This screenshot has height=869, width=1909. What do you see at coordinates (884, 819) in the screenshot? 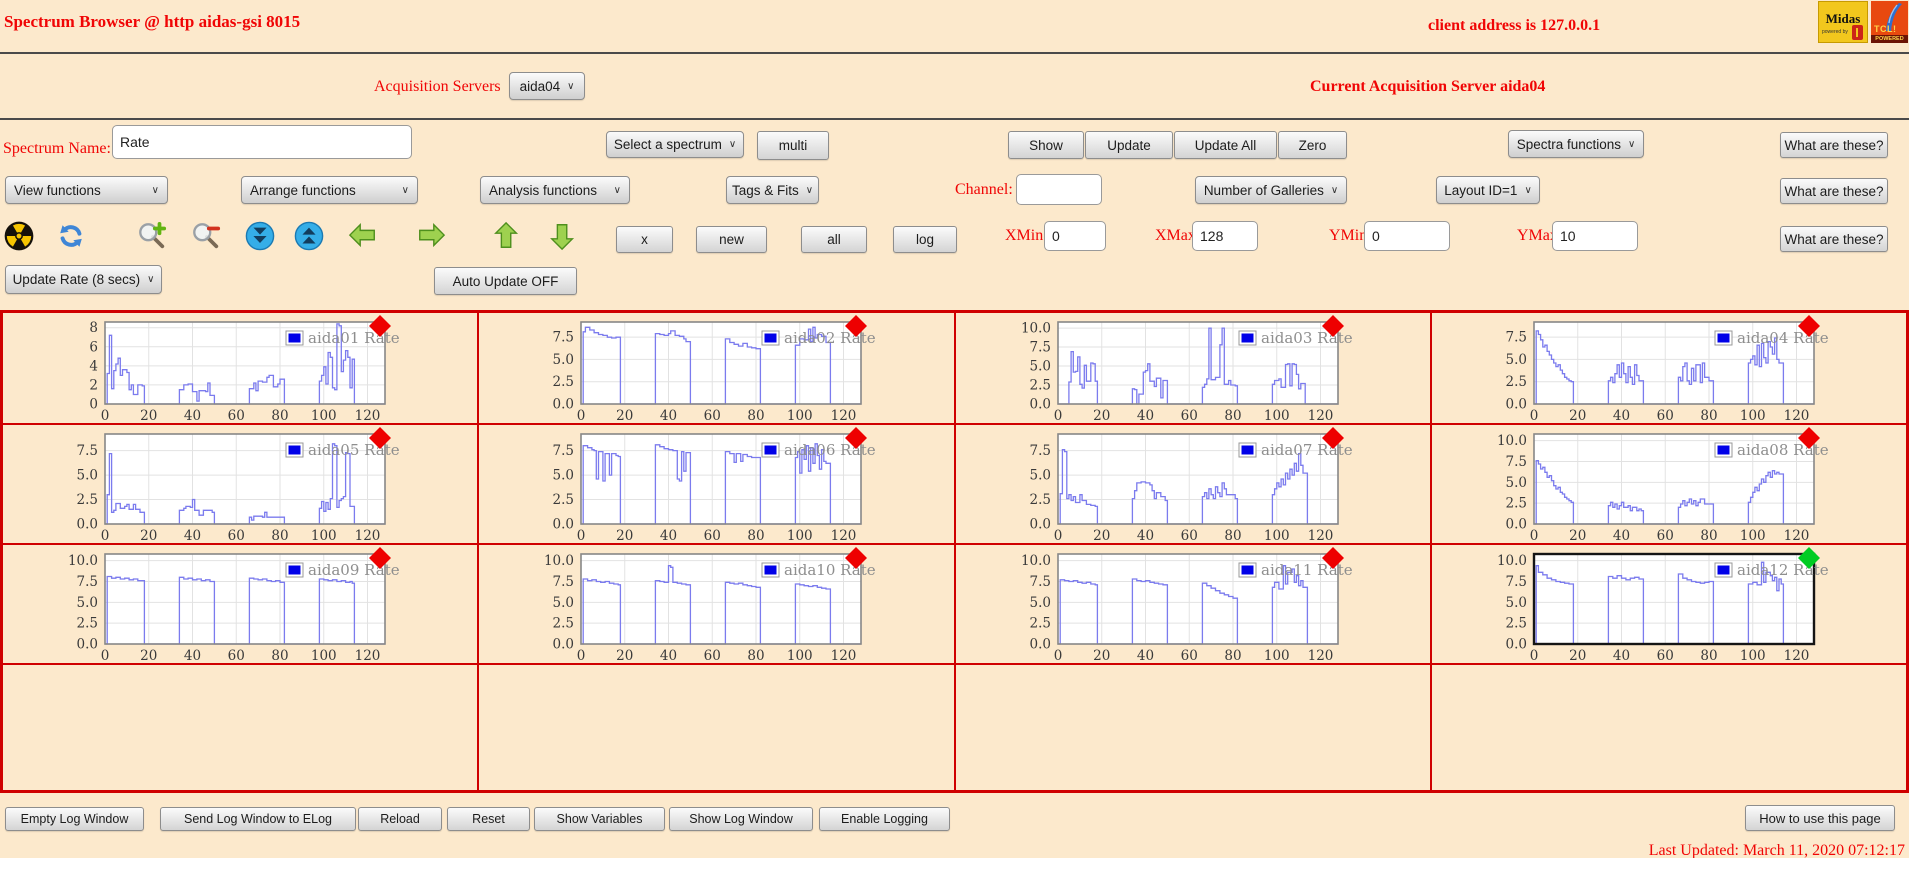
I see `enable-logging-button: Enable Logging` at bounding box center [884, 819].